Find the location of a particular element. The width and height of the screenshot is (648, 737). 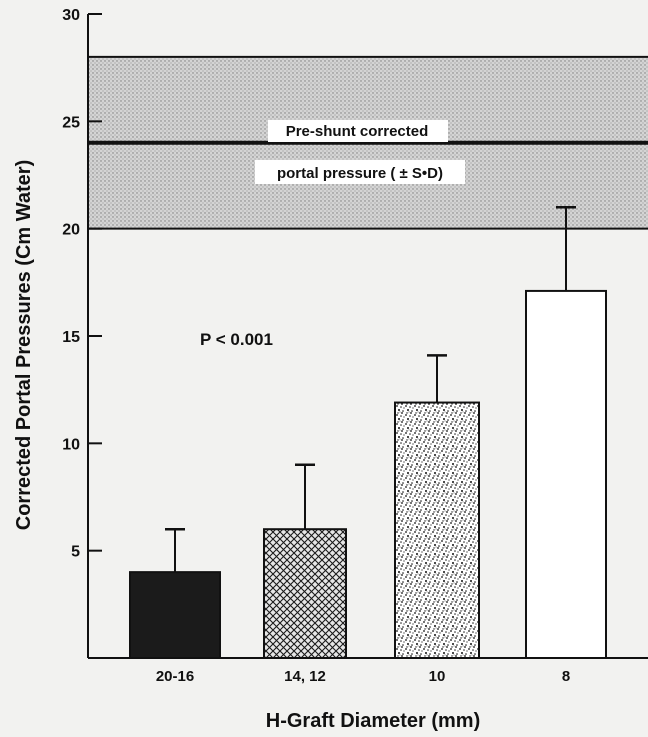

x-tick-label-2: 14, 12 is located at coordinates (305, 676).